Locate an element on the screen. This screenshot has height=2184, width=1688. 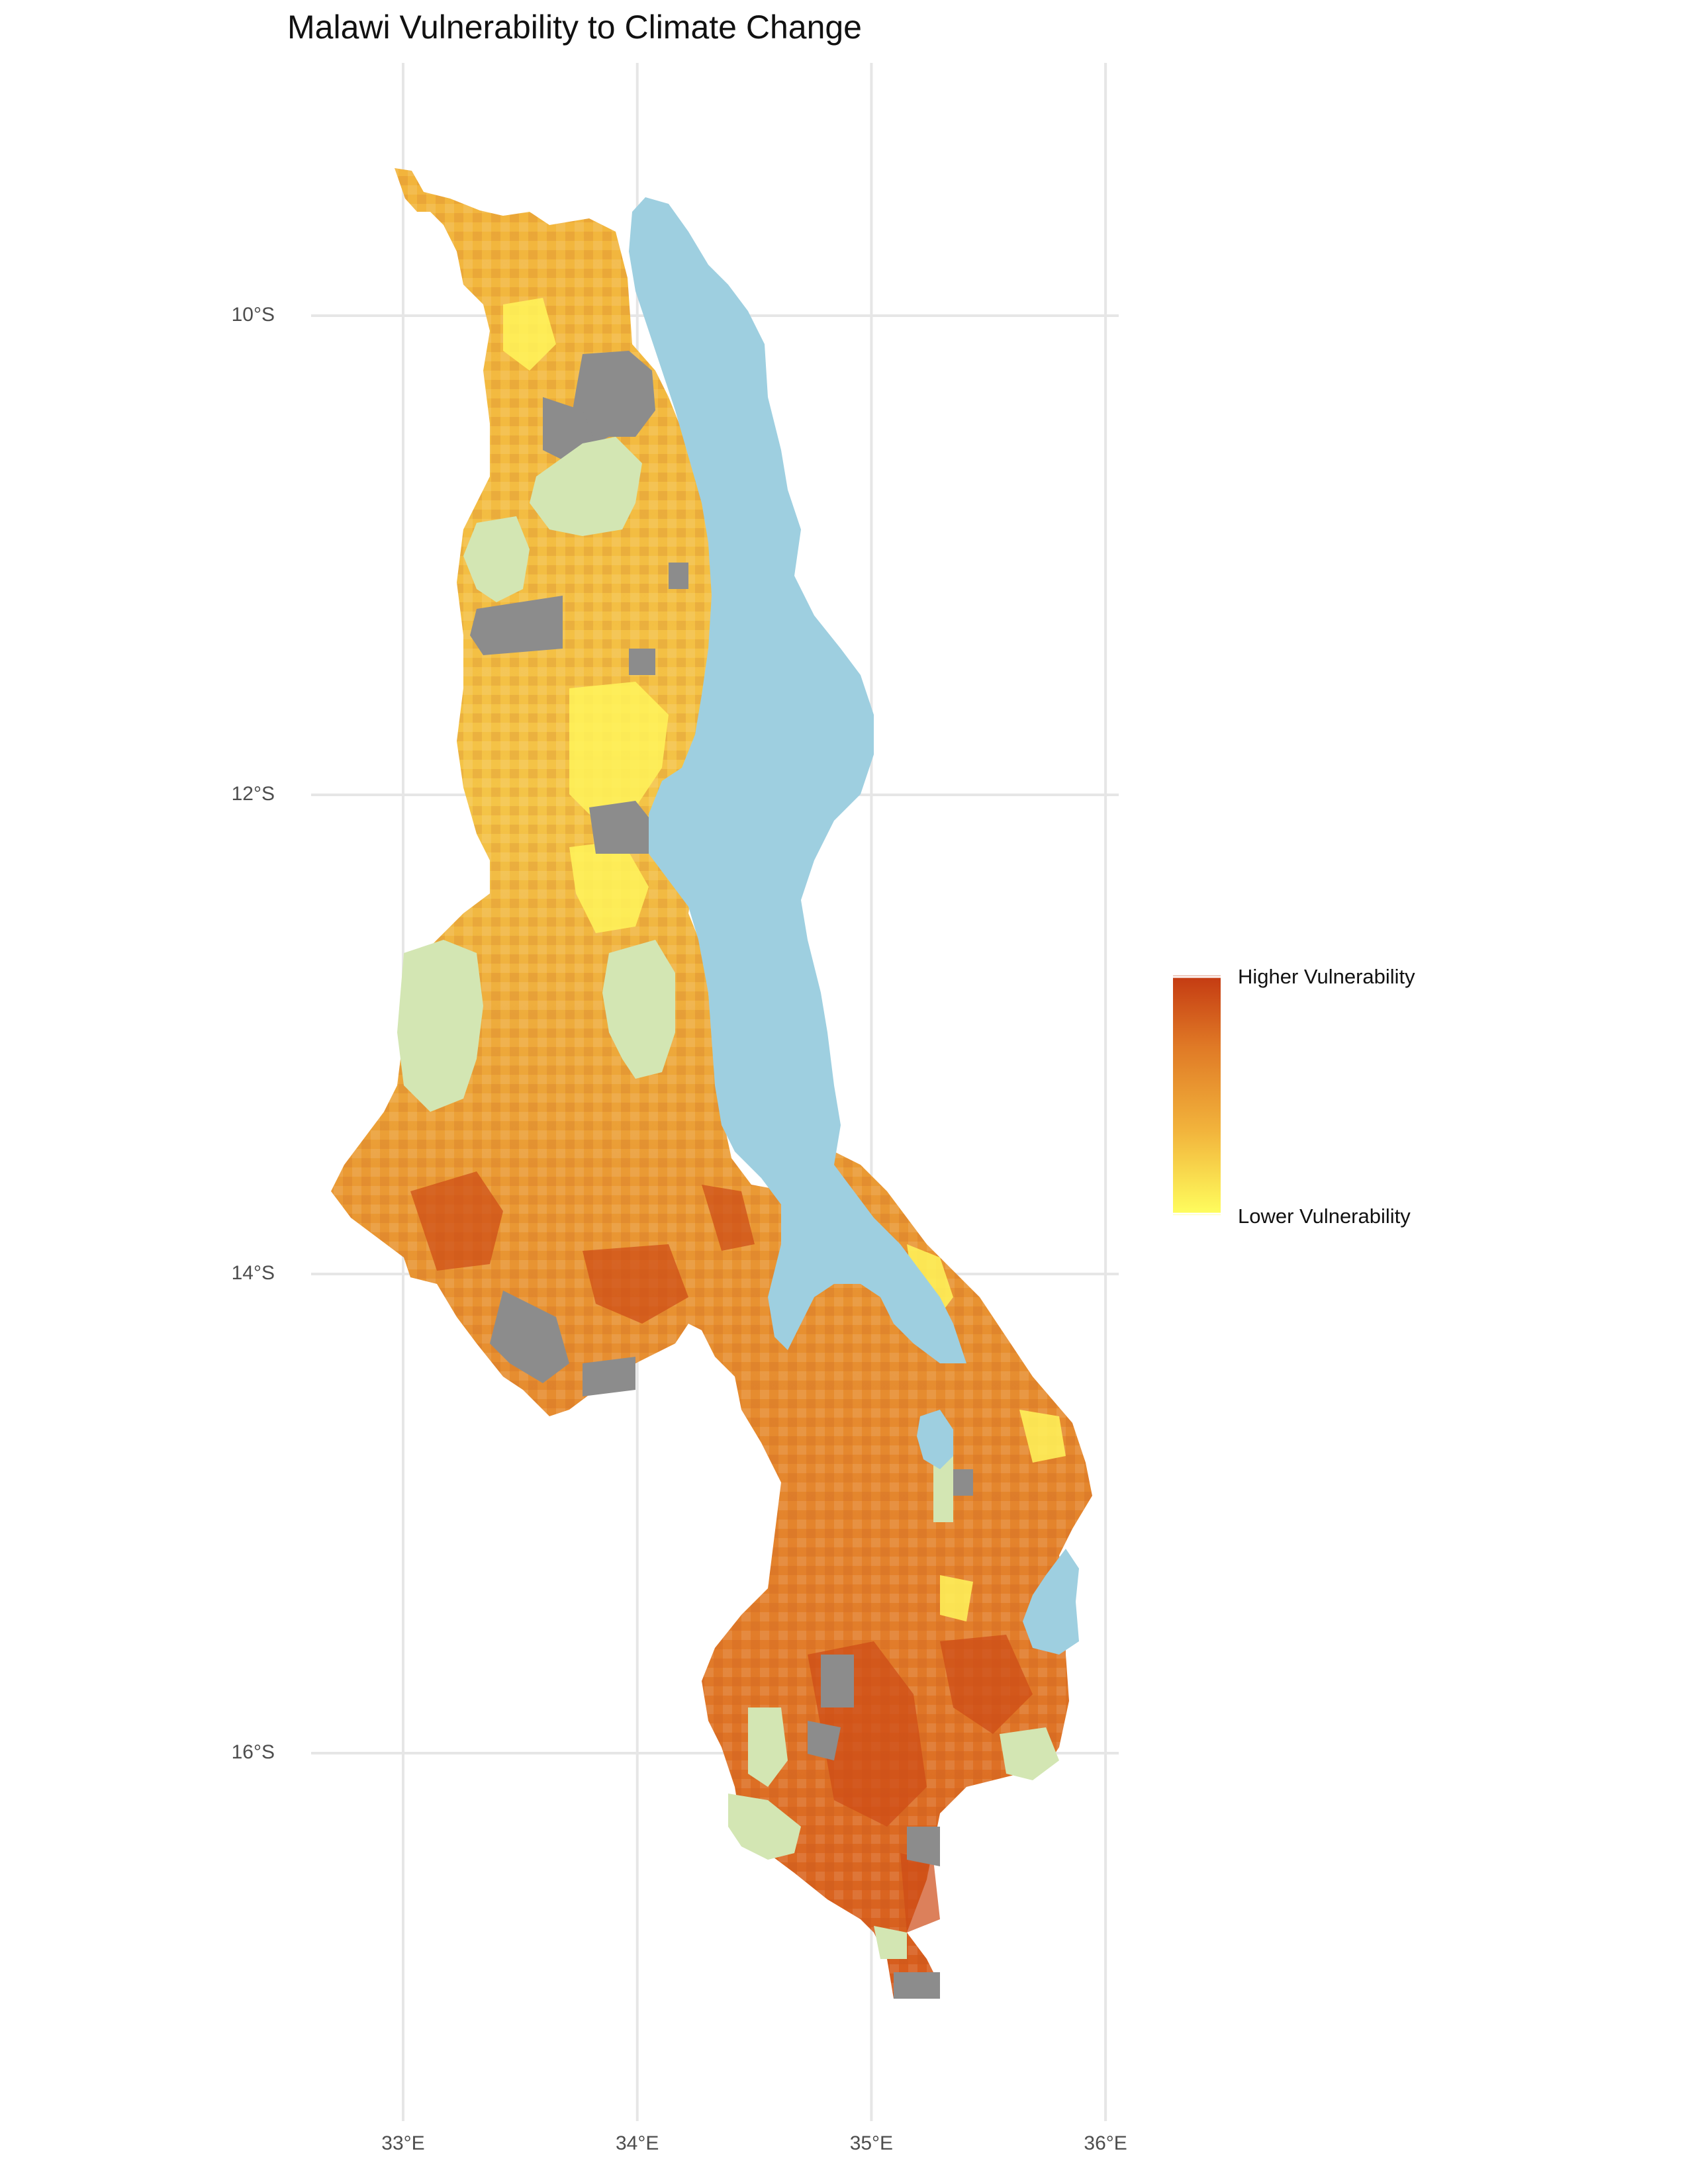
x-tick-label: 33°E is located at coordinates (403, 2143).